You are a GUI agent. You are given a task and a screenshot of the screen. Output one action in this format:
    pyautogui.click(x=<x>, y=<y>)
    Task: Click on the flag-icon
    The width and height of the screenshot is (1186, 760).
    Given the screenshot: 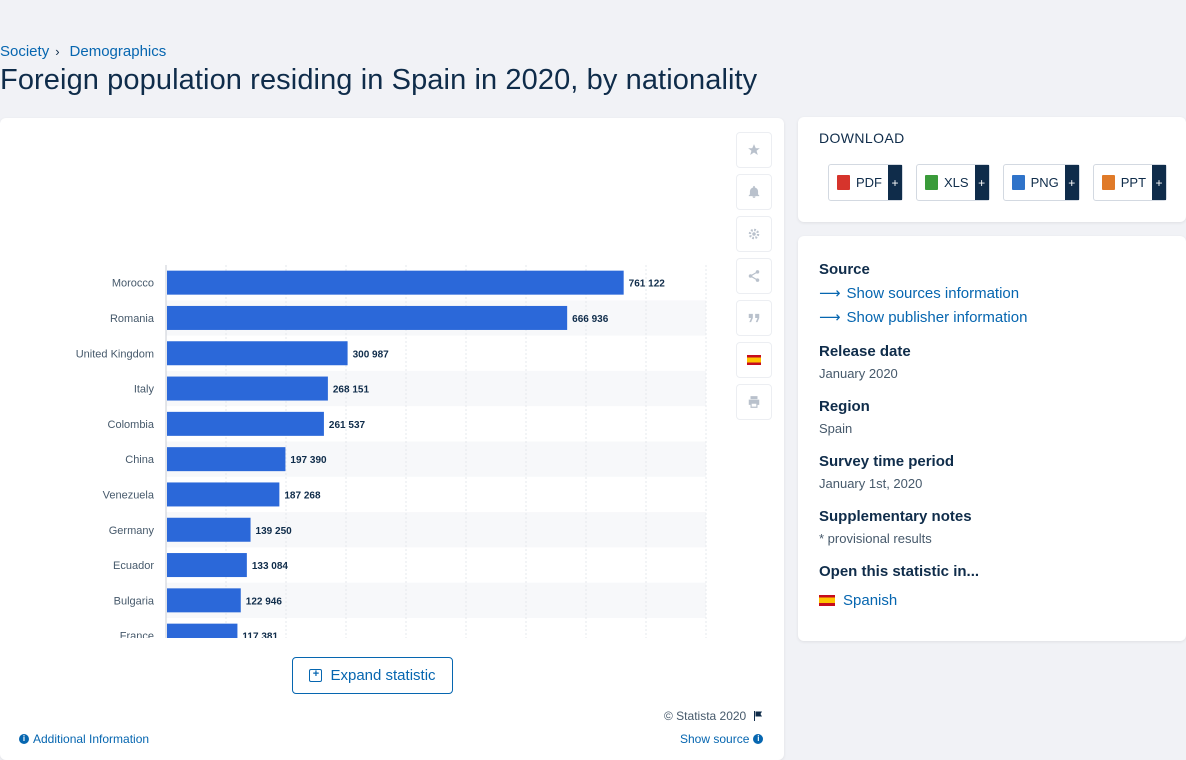 What is the action you would take?
    pyautogui.click(x=758, y=716)
    